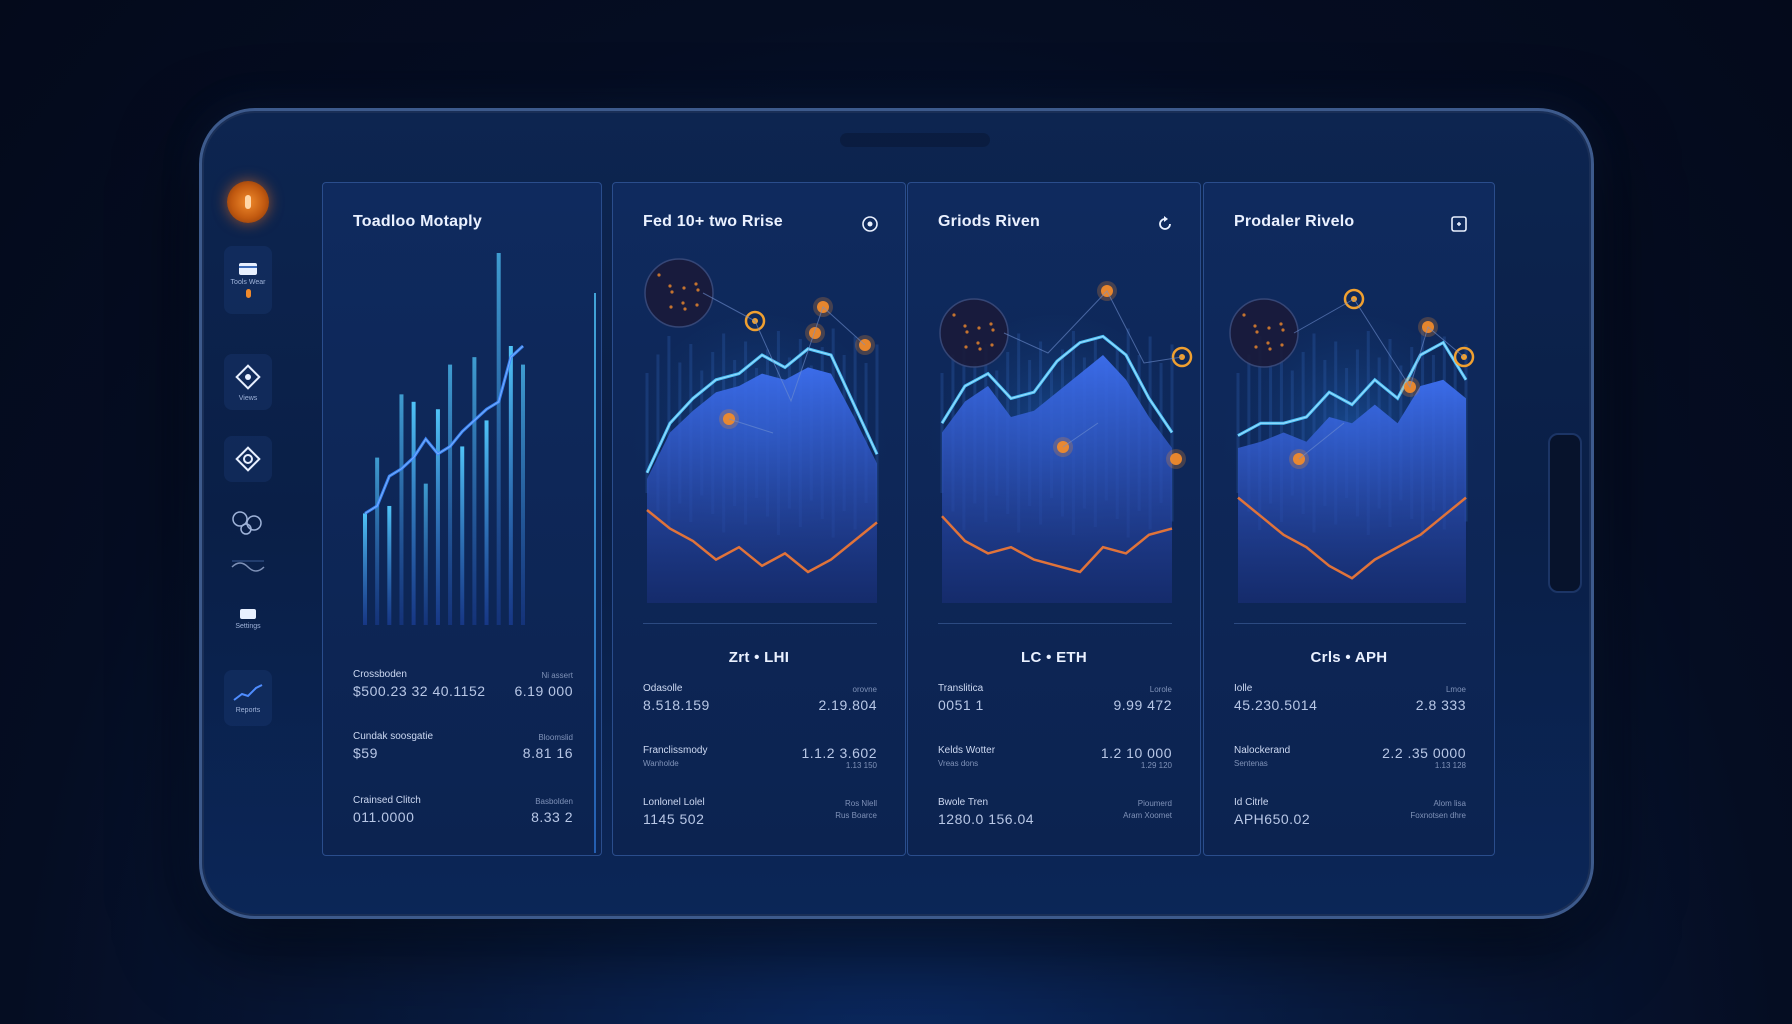 This screenshot has width=1792, height=1024. Describe the element at coordinates (986, 819) in the screenshot. I see `stat-value: 1280.0 156.04` at that location.